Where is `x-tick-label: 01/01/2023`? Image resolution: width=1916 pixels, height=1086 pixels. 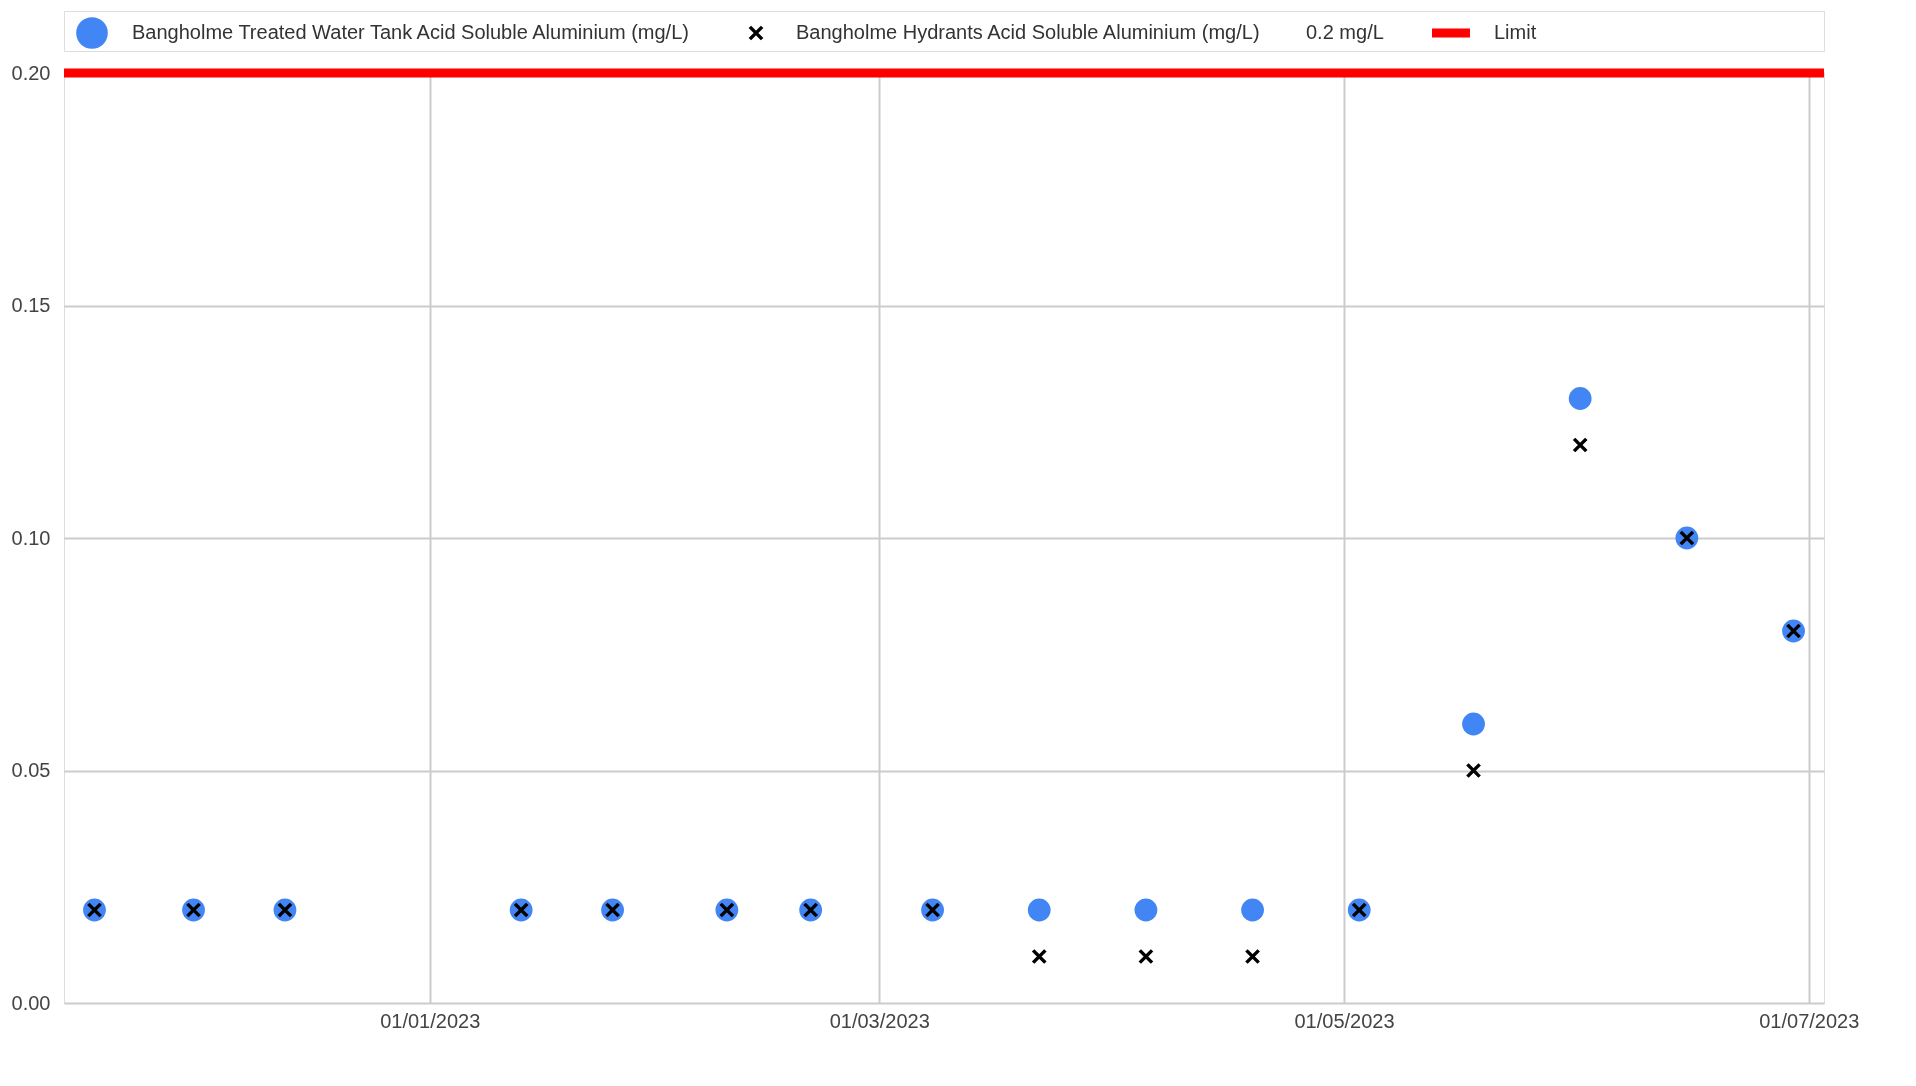
x-tick-label: 01/01/2023 is located at coordinates (430, 1020).